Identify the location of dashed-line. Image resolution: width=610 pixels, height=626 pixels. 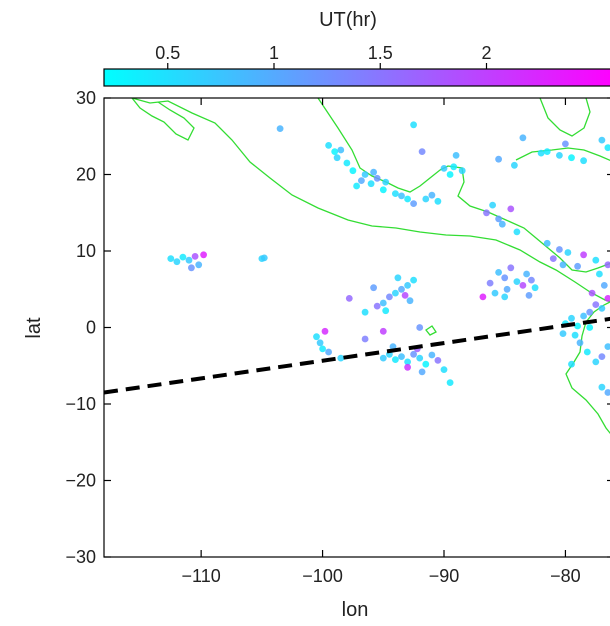
(357, 355).